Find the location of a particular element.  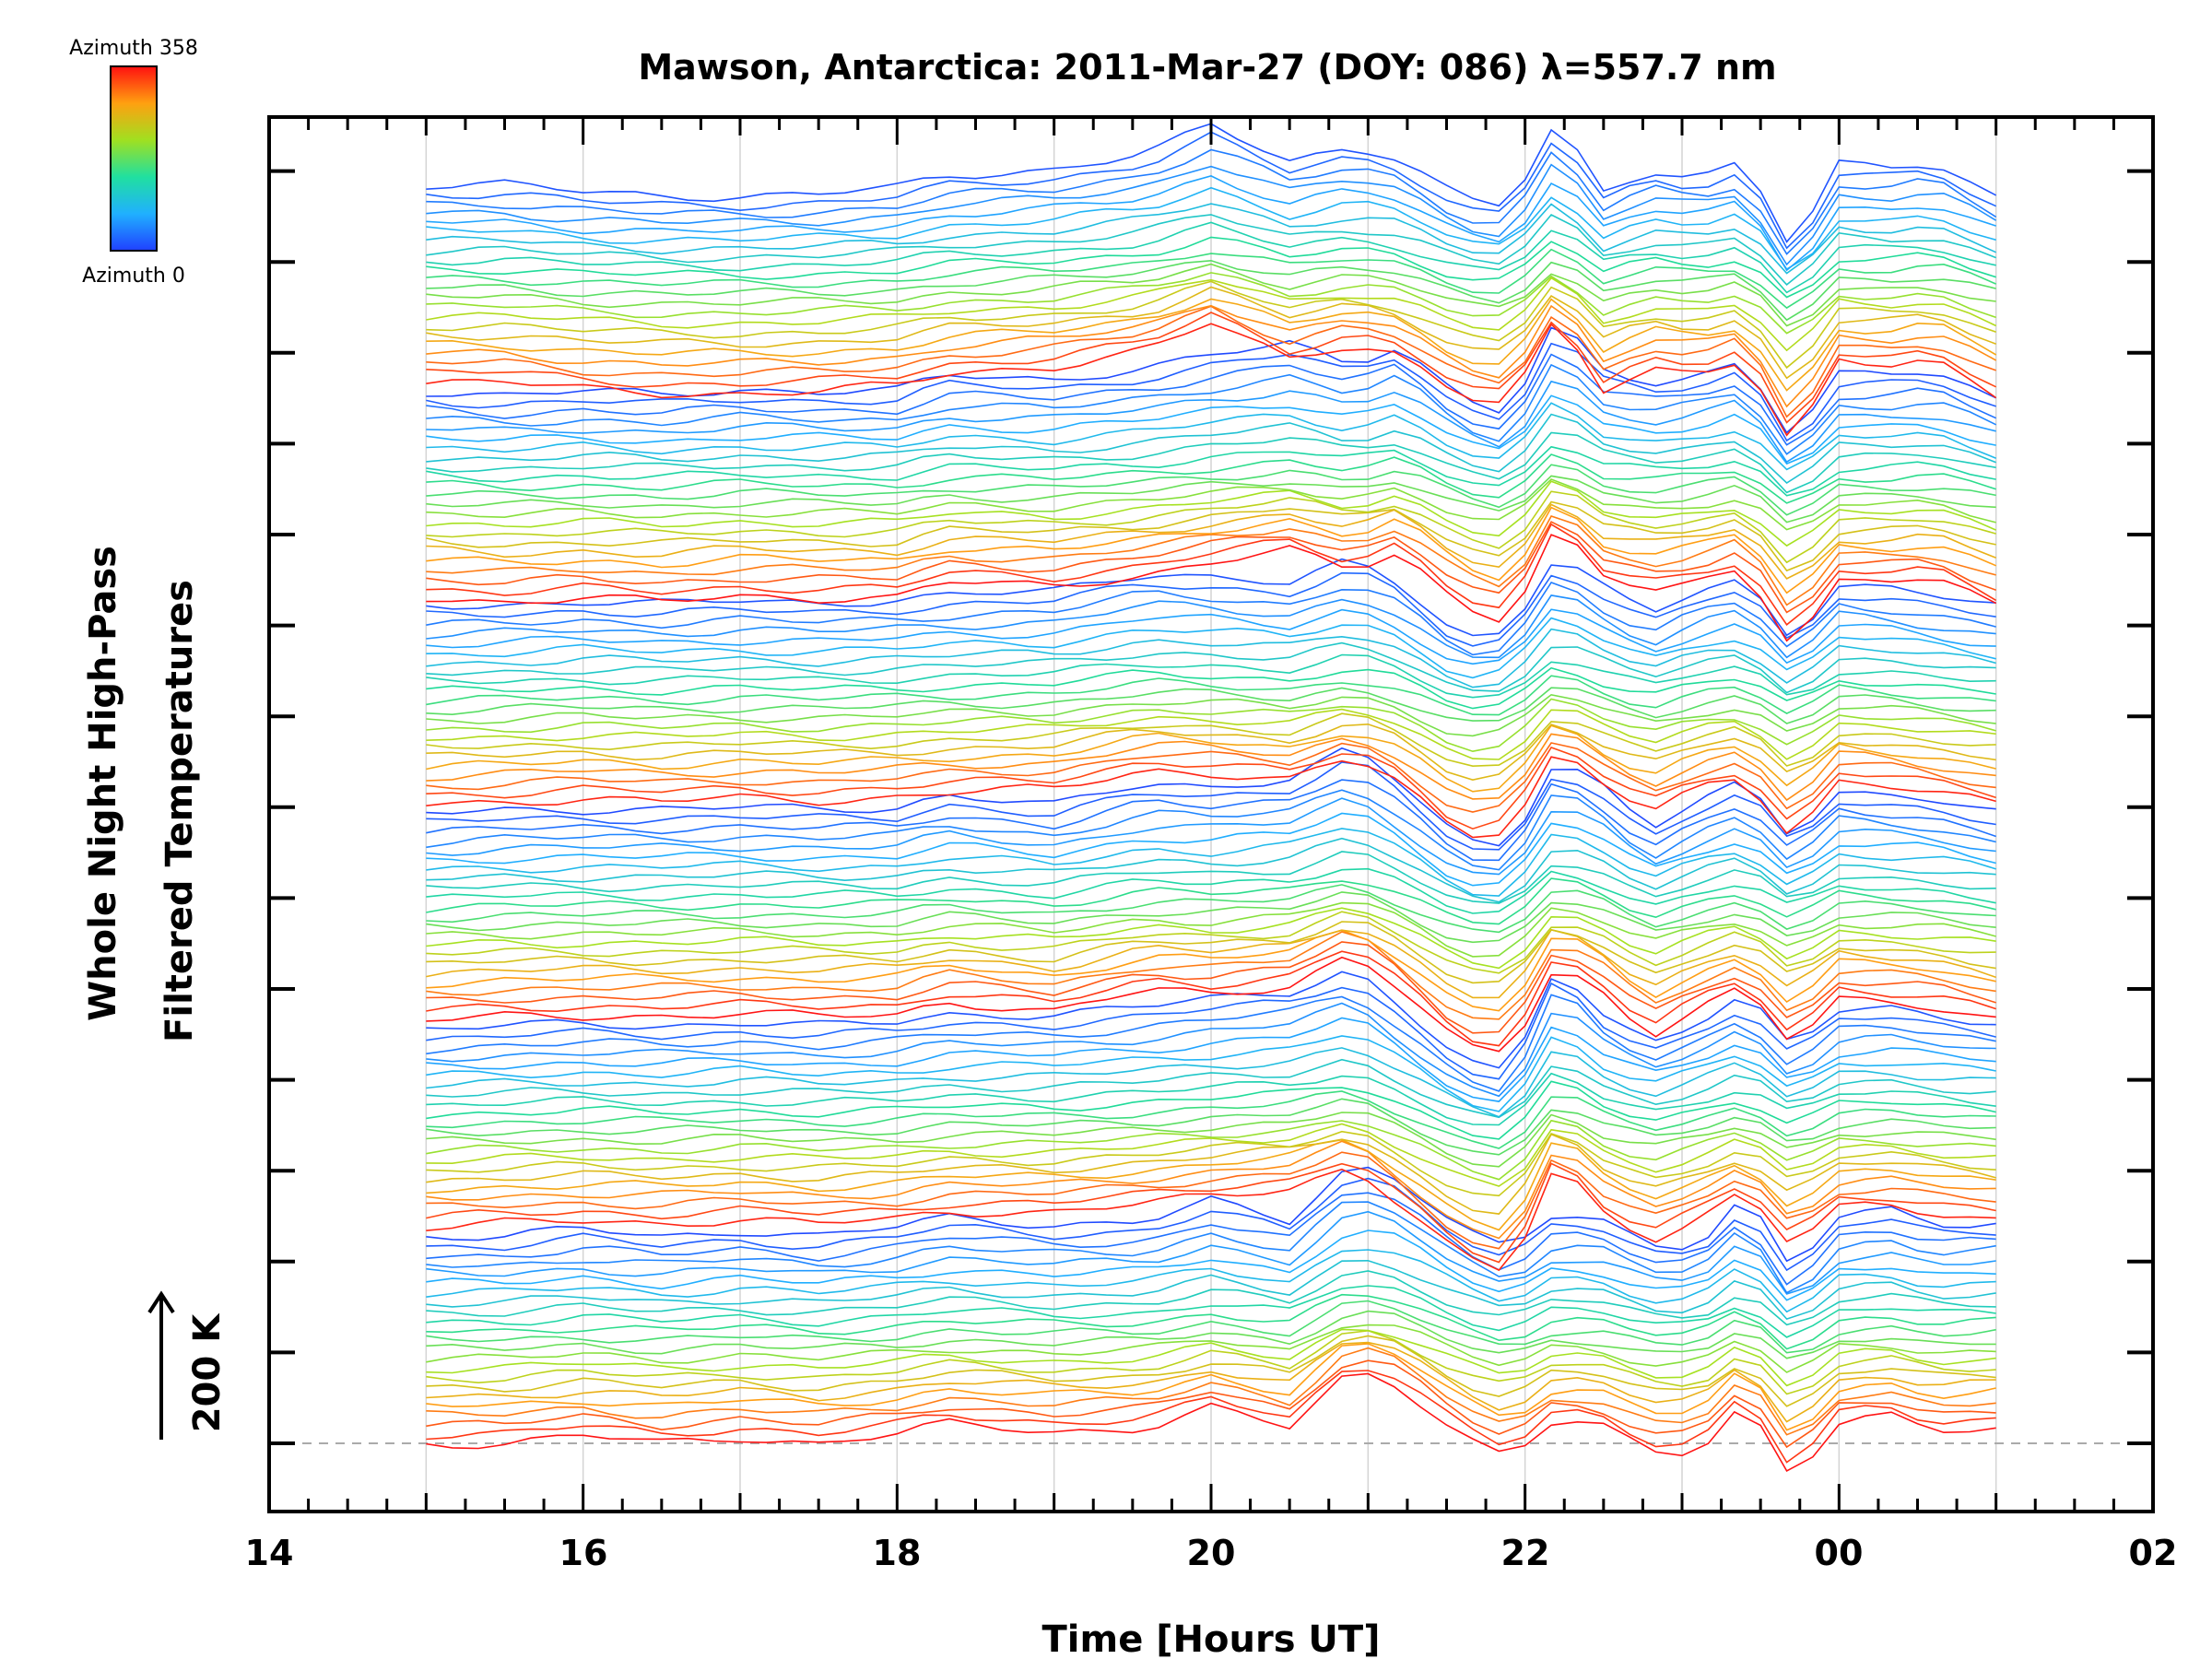

x-tick-label: 22 is located at coordinates (1525, 1553).